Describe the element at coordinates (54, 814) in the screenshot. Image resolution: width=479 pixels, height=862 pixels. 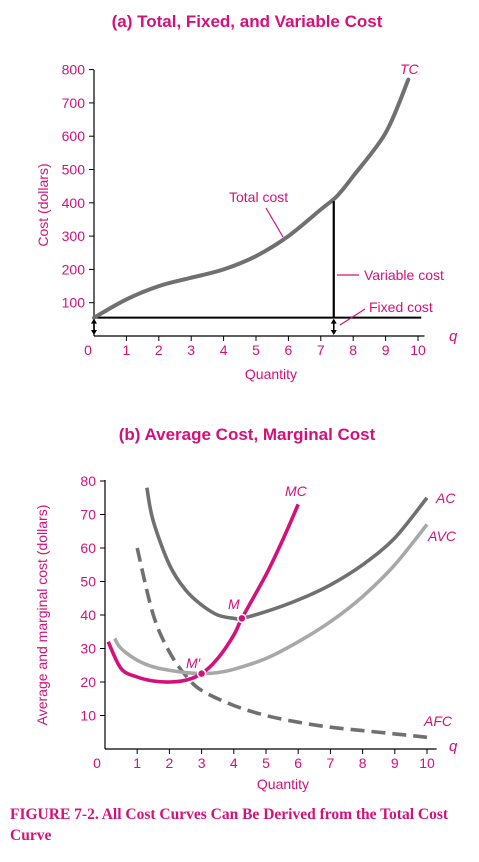
I see `caption-label: FIGURE 7-2.` at that location.